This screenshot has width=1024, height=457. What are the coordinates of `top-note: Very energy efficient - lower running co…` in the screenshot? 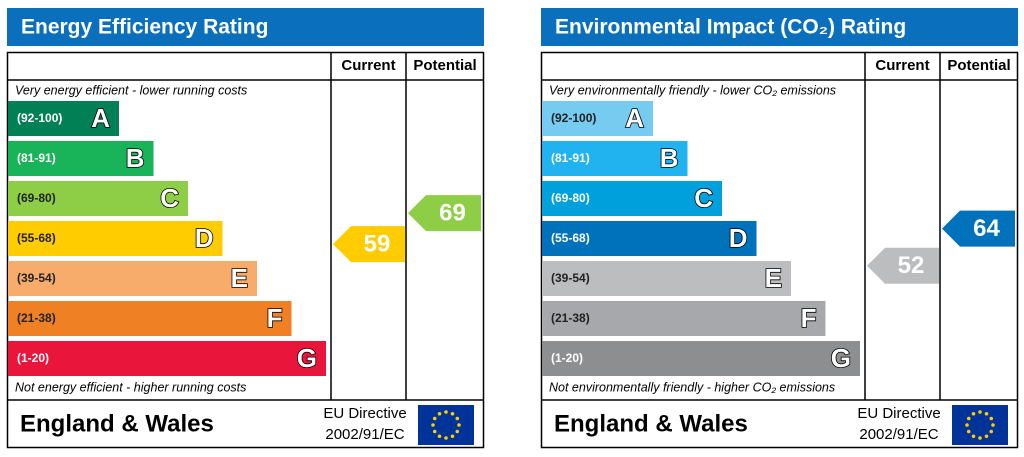 It's located at (131, 90).